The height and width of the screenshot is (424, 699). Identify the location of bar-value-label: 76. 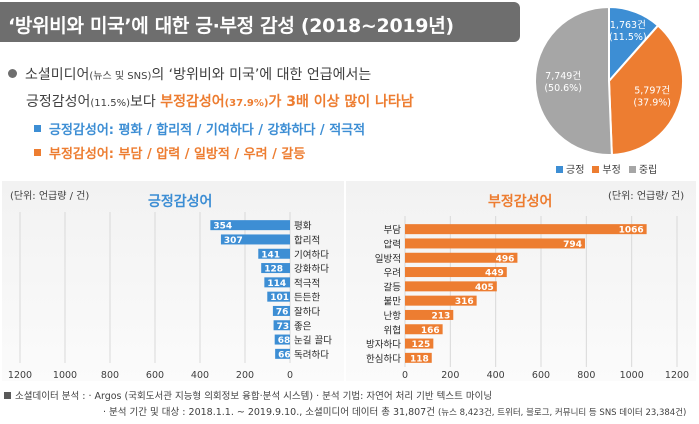
(282, 312).